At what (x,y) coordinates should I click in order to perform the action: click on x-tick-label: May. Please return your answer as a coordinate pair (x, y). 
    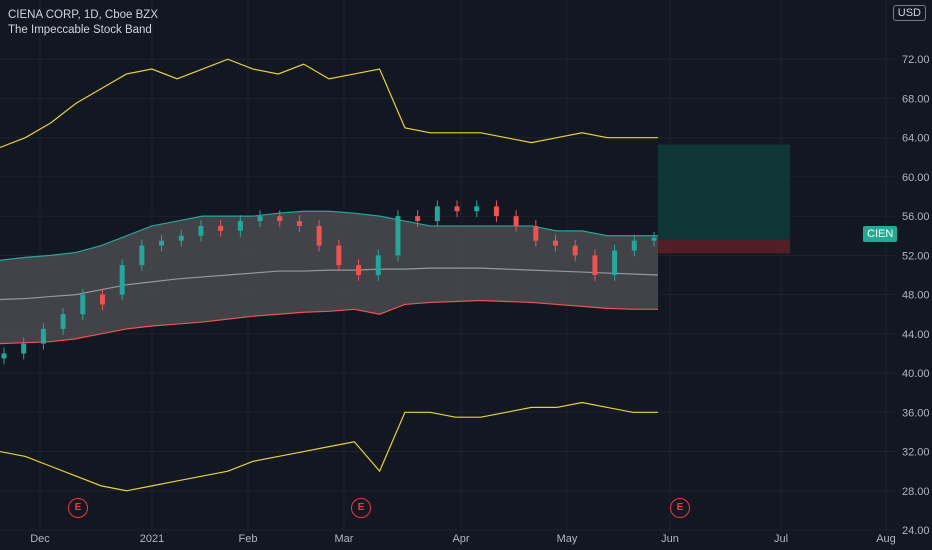
    Looking at the image, I should click on (567, 539).